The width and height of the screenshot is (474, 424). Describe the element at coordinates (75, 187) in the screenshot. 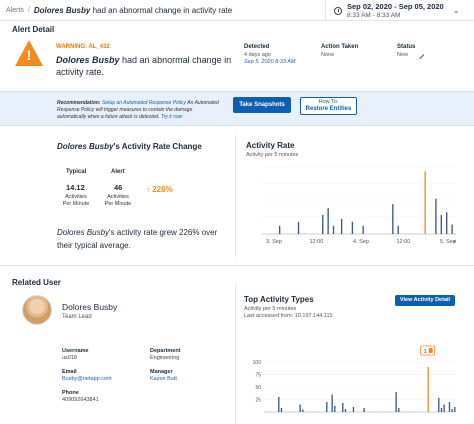

I see `typical-value: 14.12` at that location.